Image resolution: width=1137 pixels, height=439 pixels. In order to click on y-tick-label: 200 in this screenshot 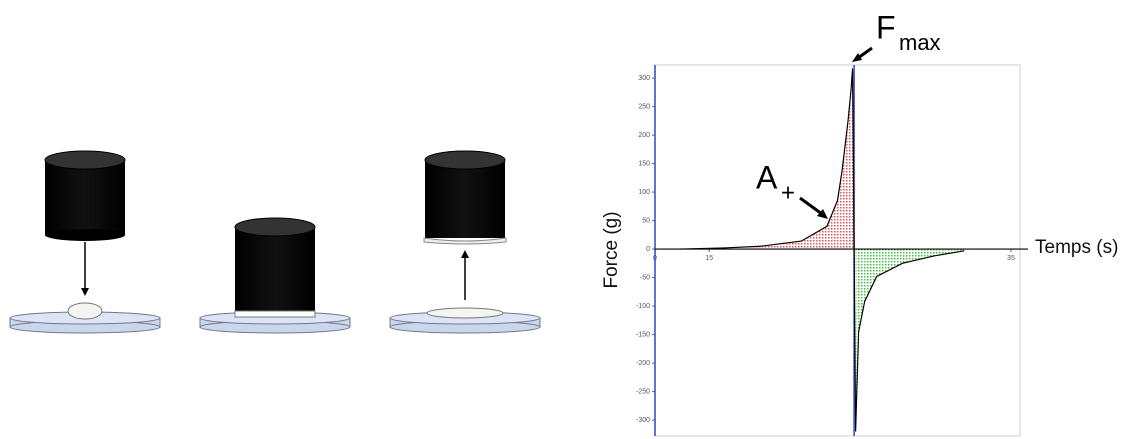, I will do `click(644, 135)`.